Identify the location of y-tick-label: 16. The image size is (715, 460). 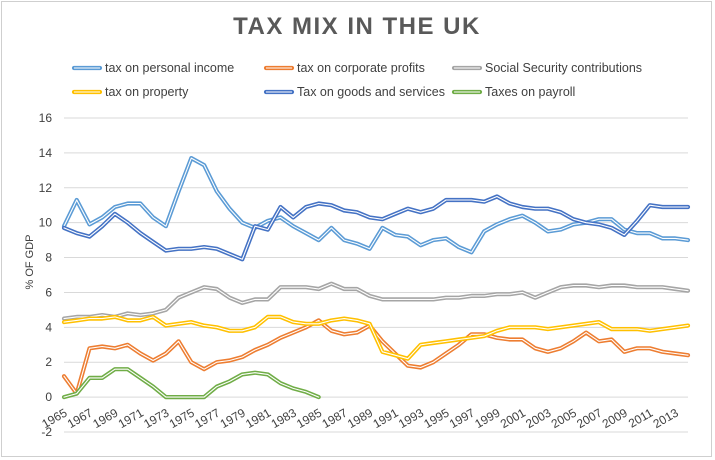
(46, 118).